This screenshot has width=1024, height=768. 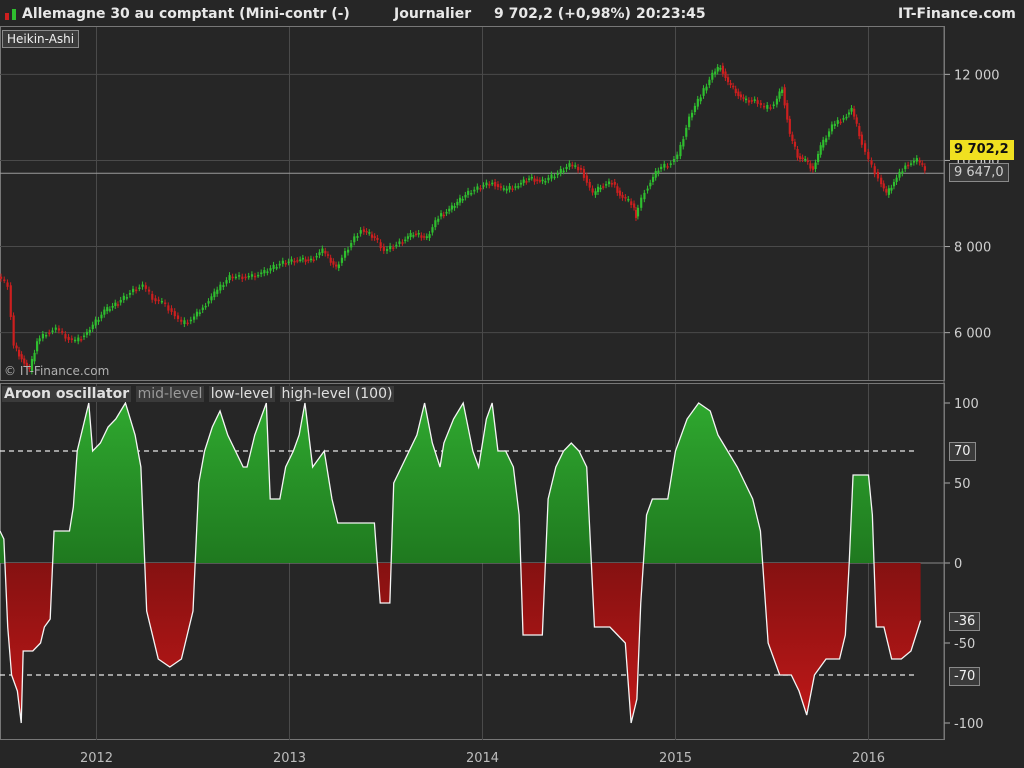 I want to click on chart-style-label: Heikin-Ashi, so click(x=41, y=39).